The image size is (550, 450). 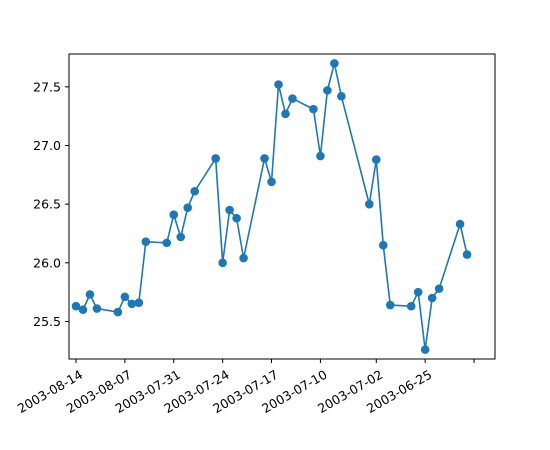 I want to click on y-axis: 25.5 26.0 26.5 27.0 27.5, so click(x=51, y=204).